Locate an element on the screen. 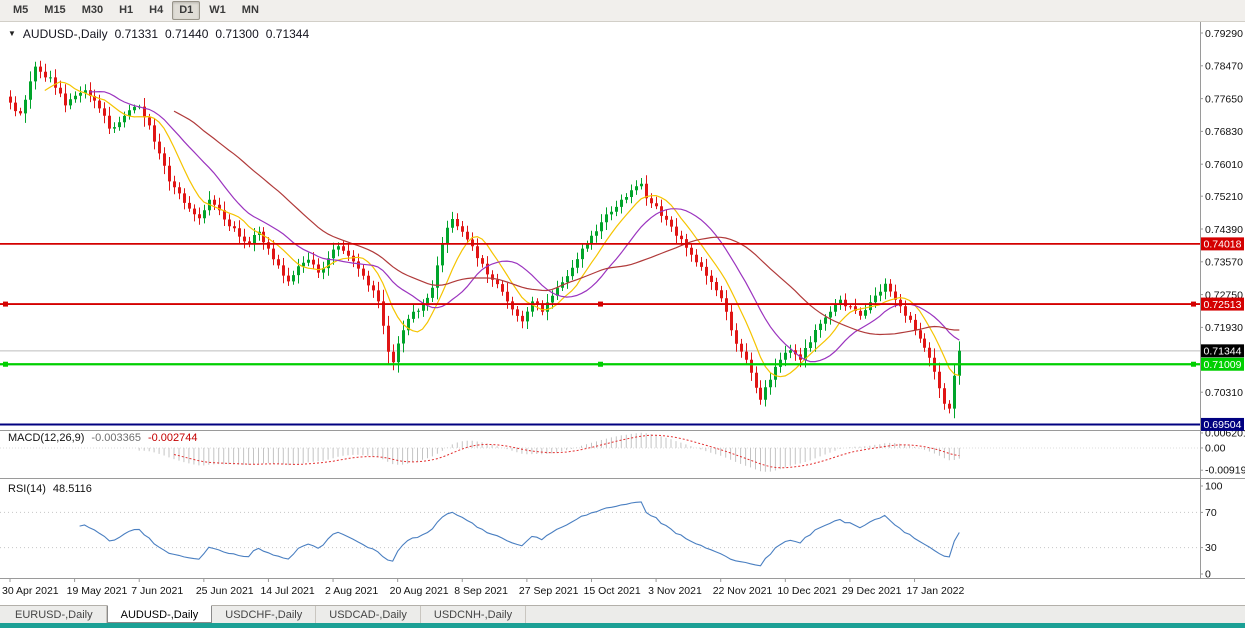  symbol-marker-icon: ▼ is located at coordinates (12, 33).